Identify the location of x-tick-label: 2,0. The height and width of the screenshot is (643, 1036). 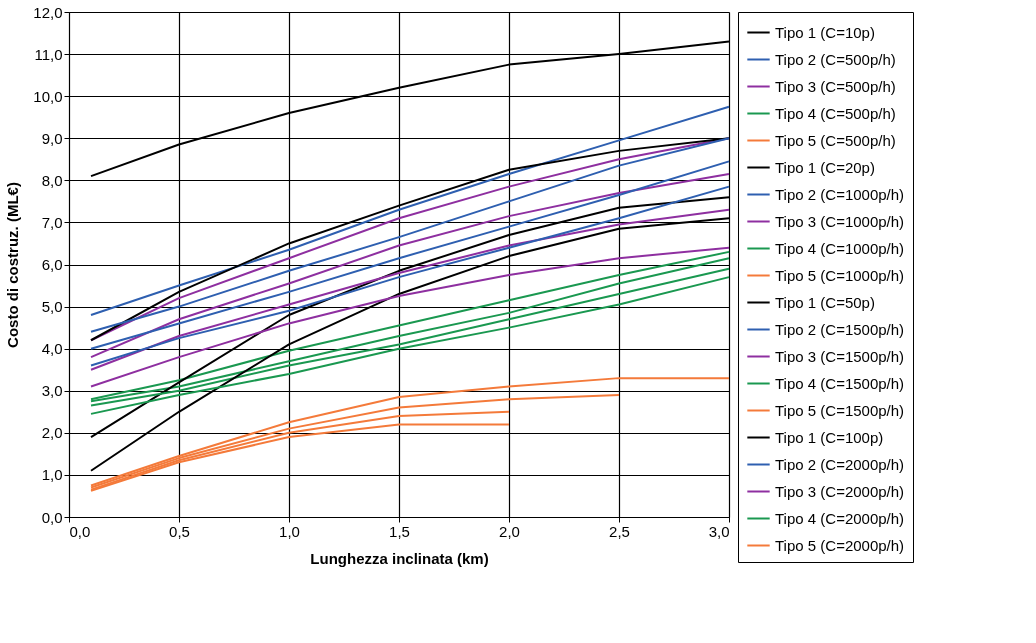
(509, 531).